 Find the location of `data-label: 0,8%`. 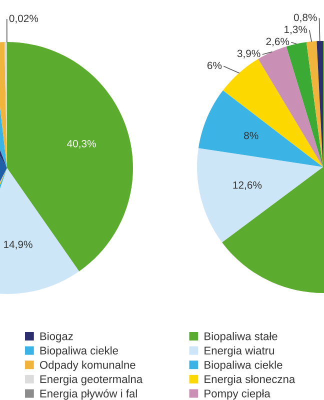

data-label: 0,8% is located at coordinates (305, 18).